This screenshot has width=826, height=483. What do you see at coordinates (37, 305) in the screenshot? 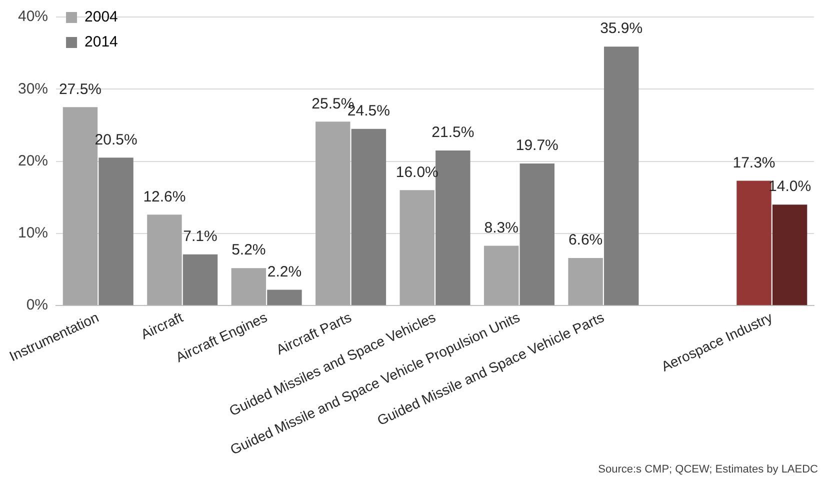
I see `y-tick-label: 0%` at bounding box center [37, 305].